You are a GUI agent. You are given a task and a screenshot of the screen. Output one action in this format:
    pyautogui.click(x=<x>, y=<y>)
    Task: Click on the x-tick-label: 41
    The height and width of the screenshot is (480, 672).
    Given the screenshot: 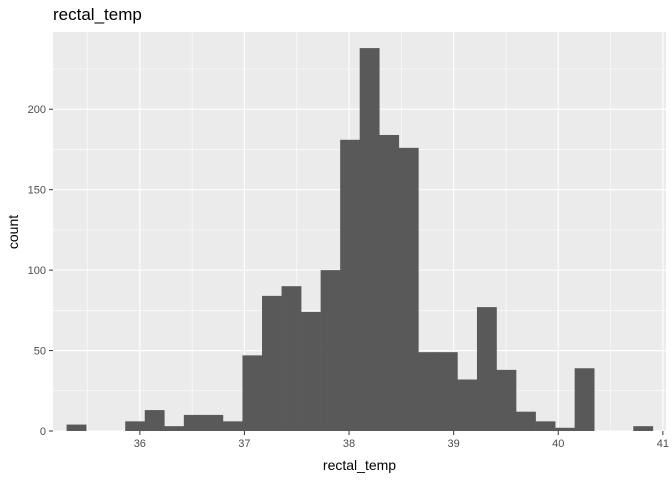 What is the action you would take?
    pyautogui.click(x=663, y=444)
    